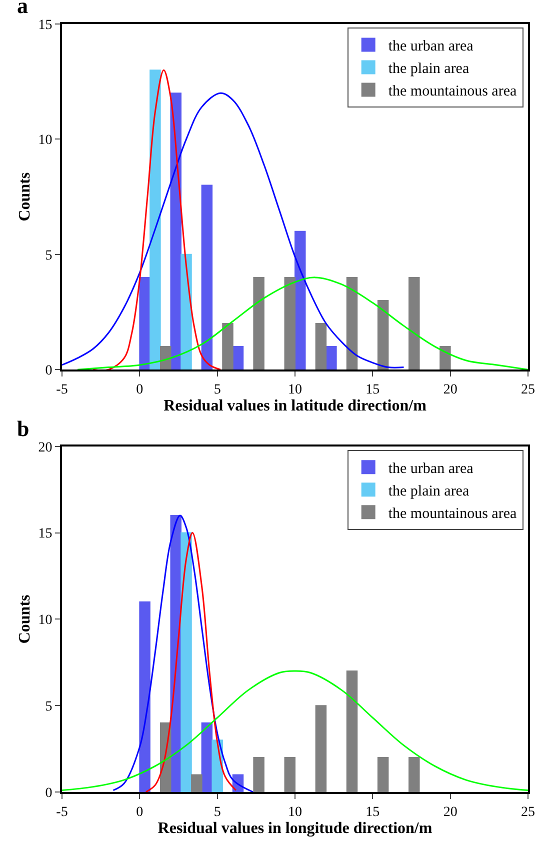 This screenshot has width=546, height=844. What do you see at coordinates (45, 448) in the screenshot?
I see `y-tick-label: 20` at bounding box center [45, 448].